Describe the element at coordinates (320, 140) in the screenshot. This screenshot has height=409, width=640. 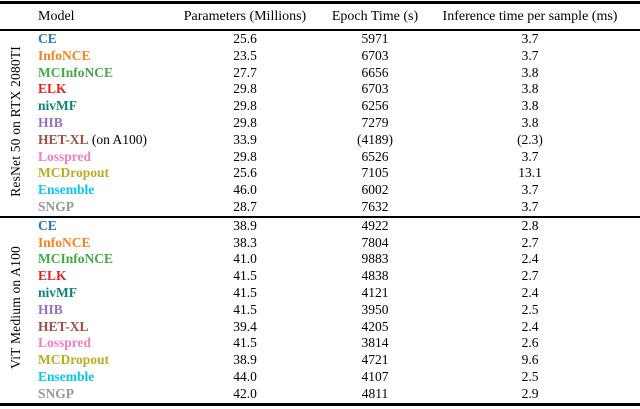
I see `table-row: HET-XL (on A100) 33.9 (4189) (2.3)` at that location.